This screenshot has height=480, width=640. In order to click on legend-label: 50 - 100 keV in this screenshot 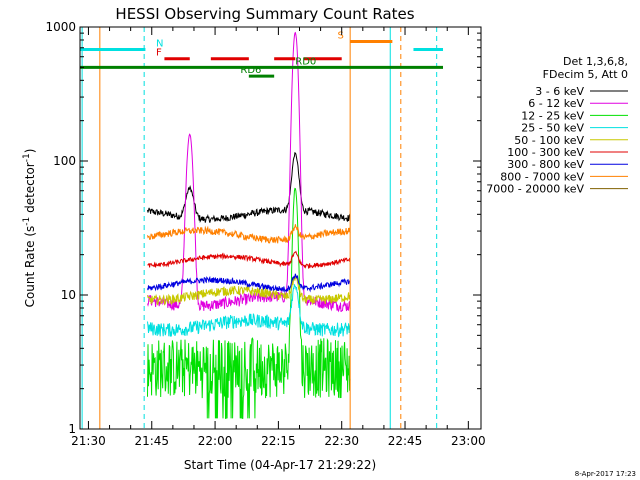, I will do `click(549, 140)`.